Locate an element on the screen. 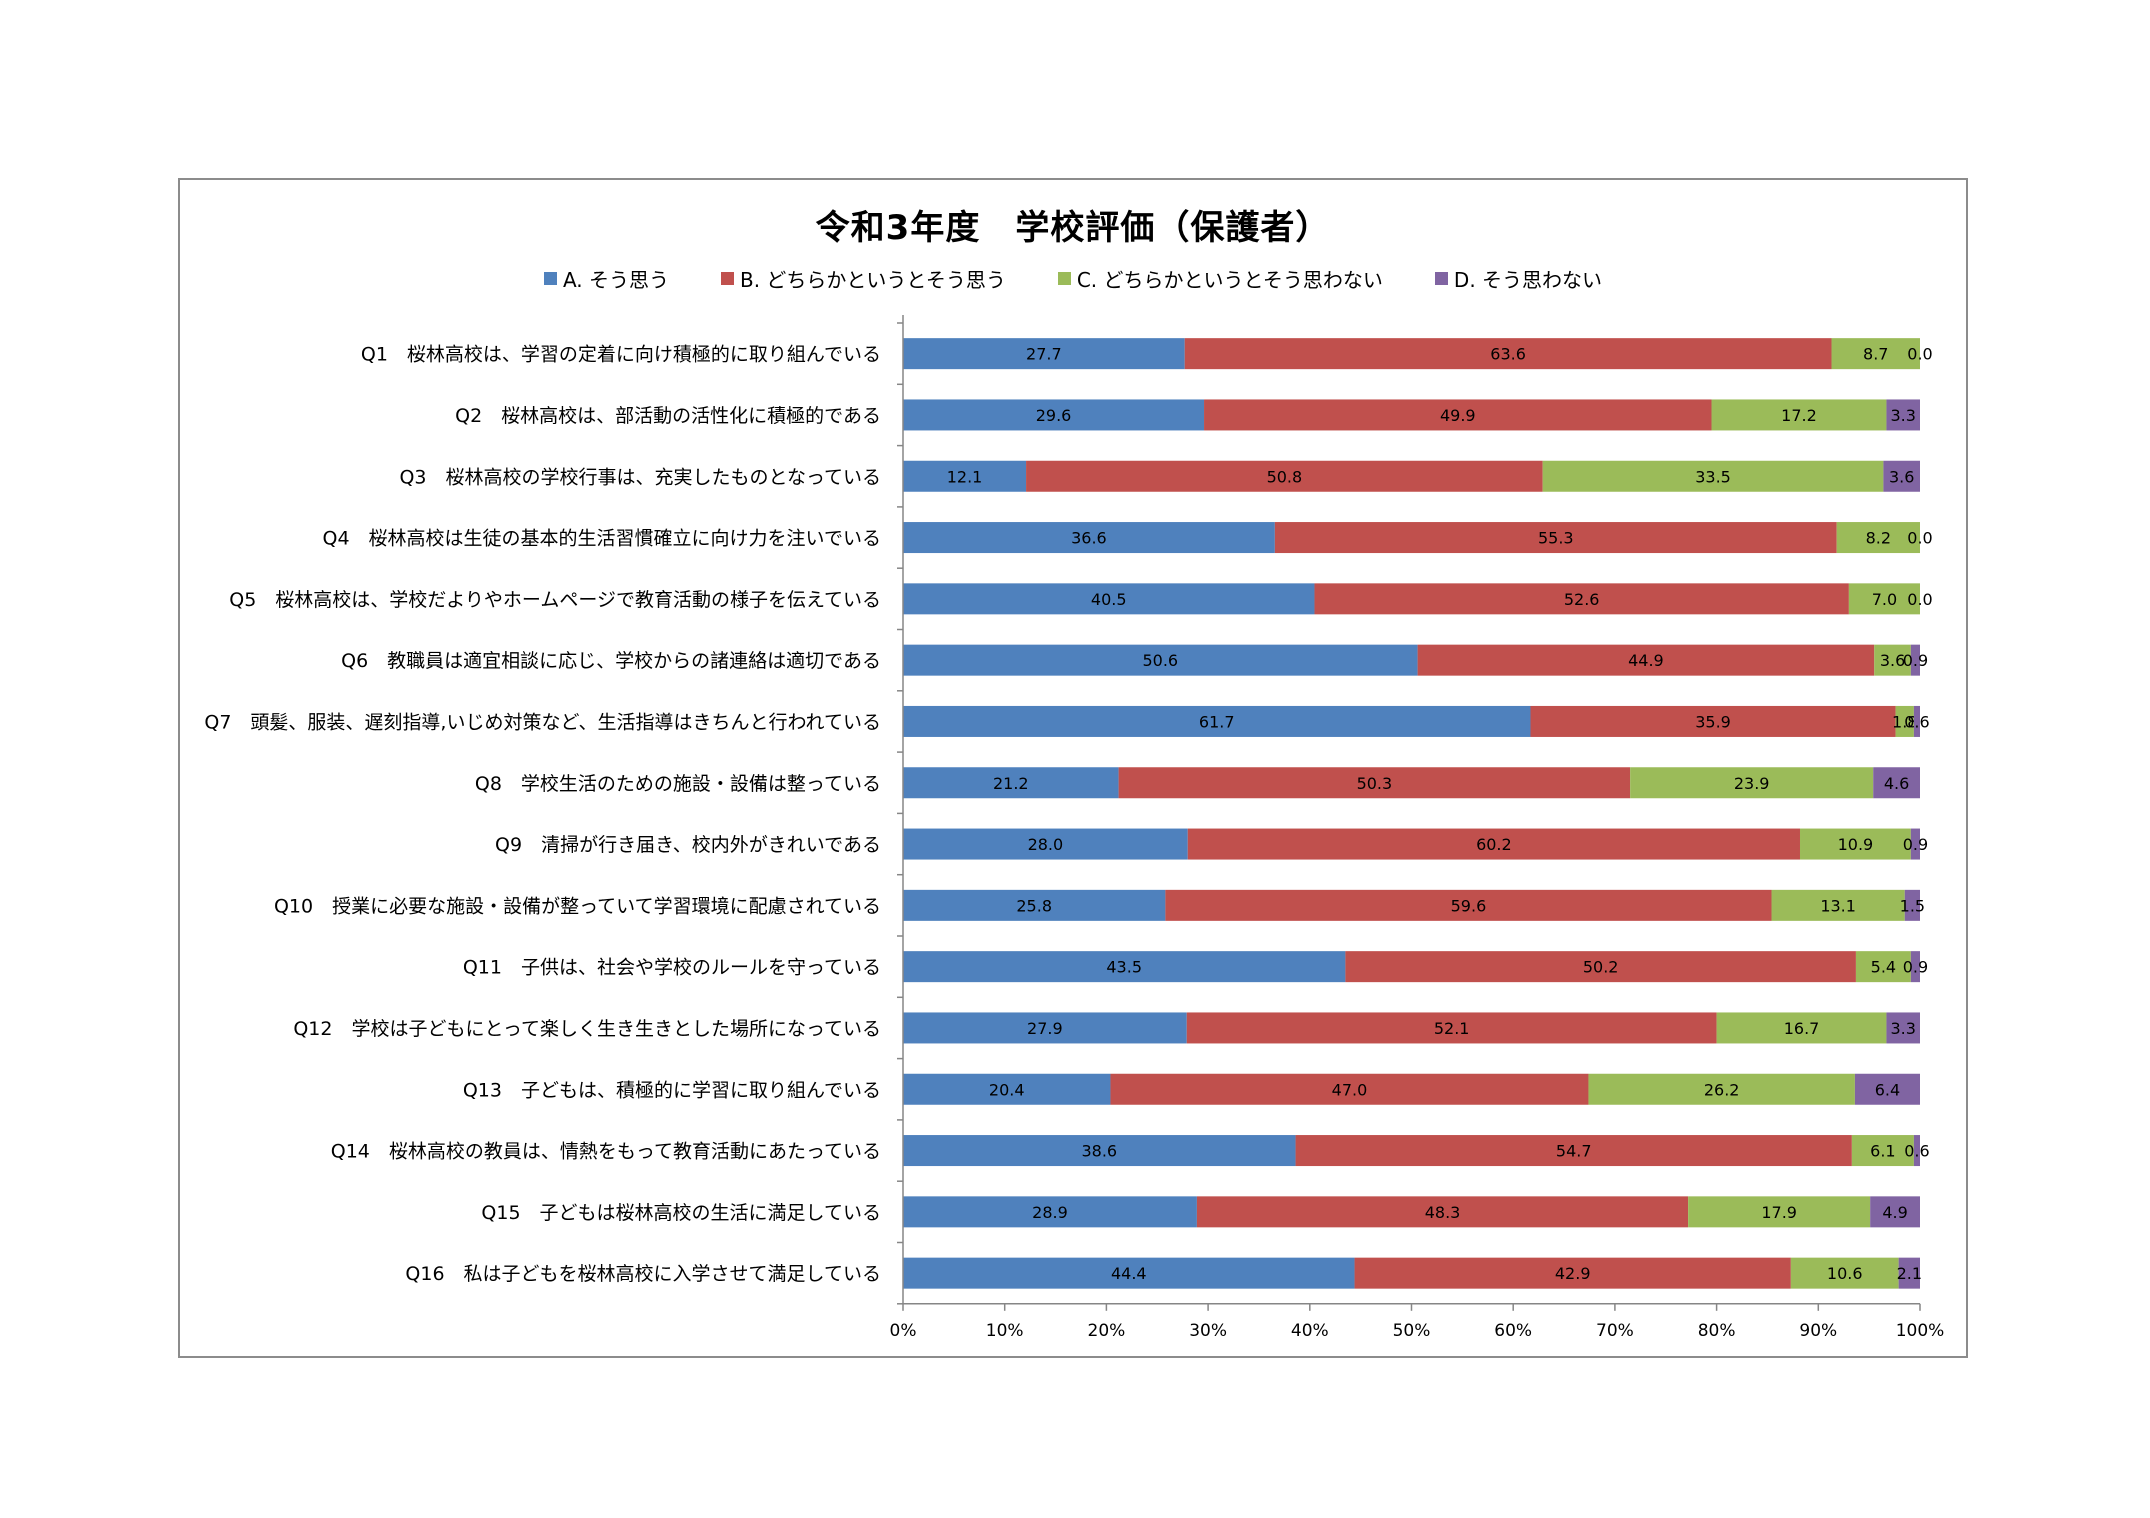 This screenshot has width=2150, height=1518. legend-item-c: C. どちらかというとそう思わない is located at coordinates (1220, 278).